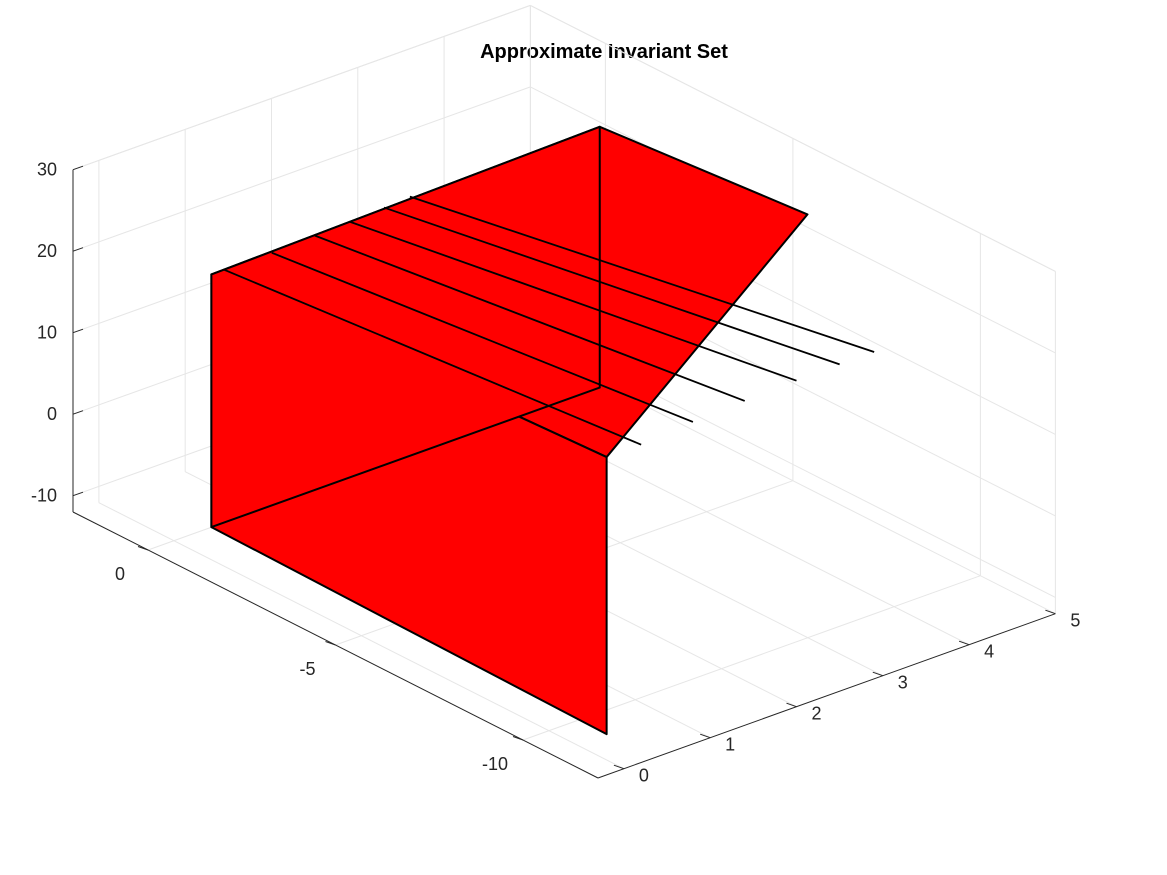 Image resolution: width=1167 pixels, height=875 pixels. I want to click on y-axis-line, so click(826, 696).